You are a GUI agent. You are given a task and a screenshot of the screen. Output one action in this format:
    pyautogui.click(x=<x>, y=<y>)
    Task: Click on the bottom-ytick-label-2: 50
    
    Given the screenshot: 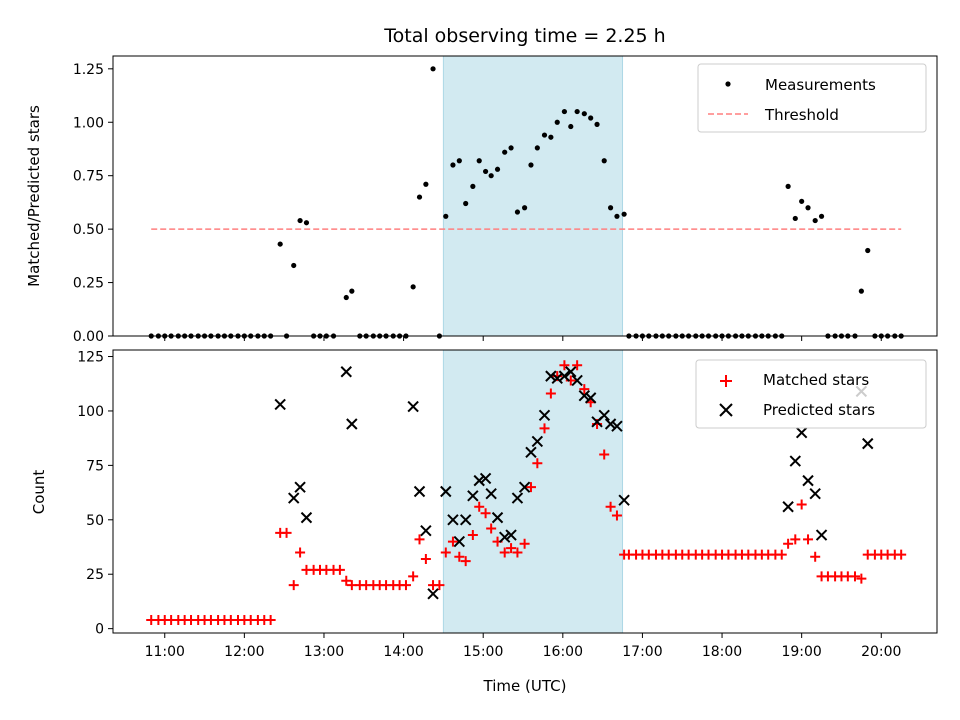 What is the action you would take?
    pyautogui.click(x=95, y=521)
    